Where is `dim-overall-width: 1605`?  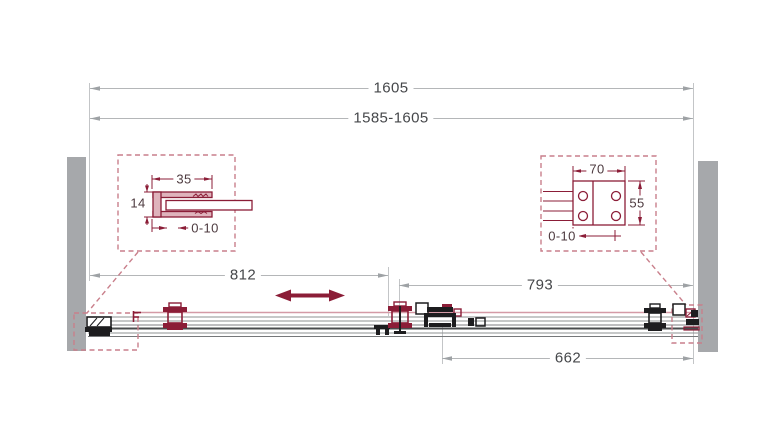
dim-overall-width: 1605 is located at coordinates (391, 88).